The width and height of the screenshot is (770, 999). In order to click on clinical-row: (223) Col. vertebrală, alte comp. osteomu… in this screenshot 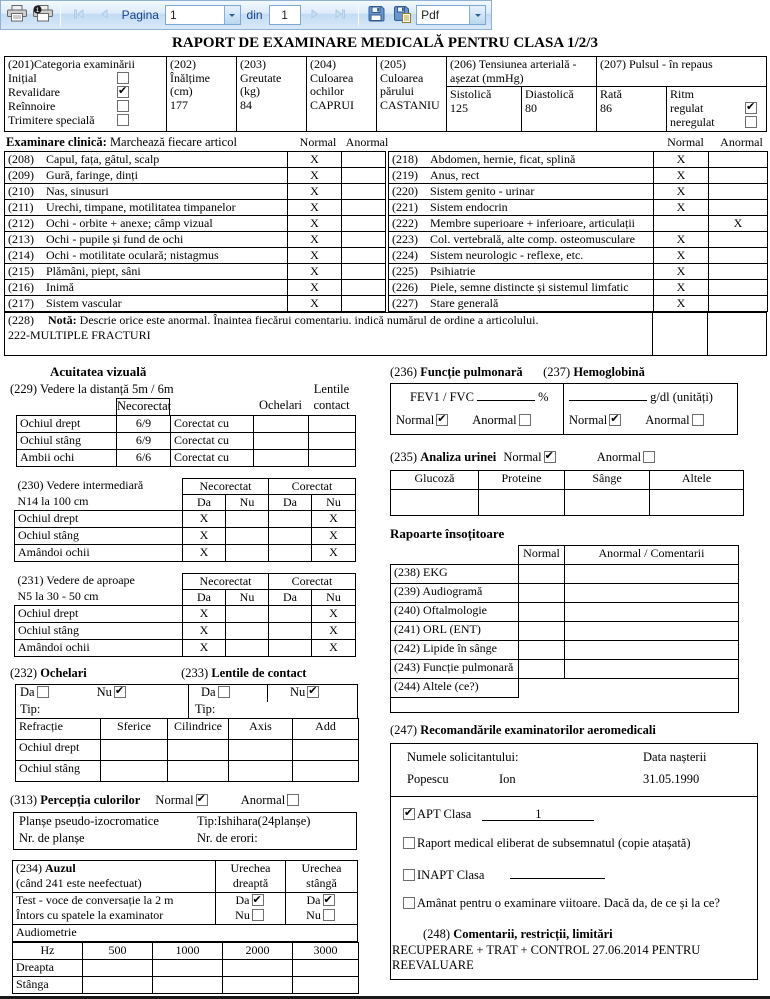, I will do `click(578, 239)`.